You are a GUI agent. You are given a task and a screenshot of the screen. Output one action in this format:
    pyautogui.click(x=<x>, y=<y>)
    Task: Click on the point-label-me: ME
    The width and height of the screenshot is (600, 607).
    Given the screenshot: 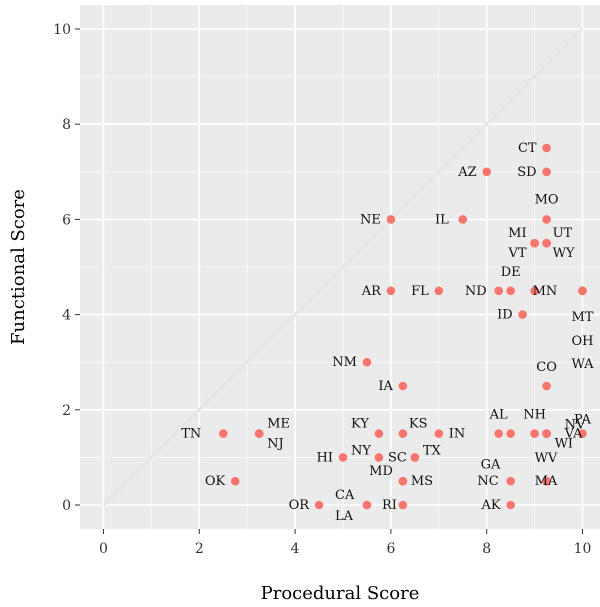 What is the action you would take?
    pyautogui.click(x=278, y=424)
    